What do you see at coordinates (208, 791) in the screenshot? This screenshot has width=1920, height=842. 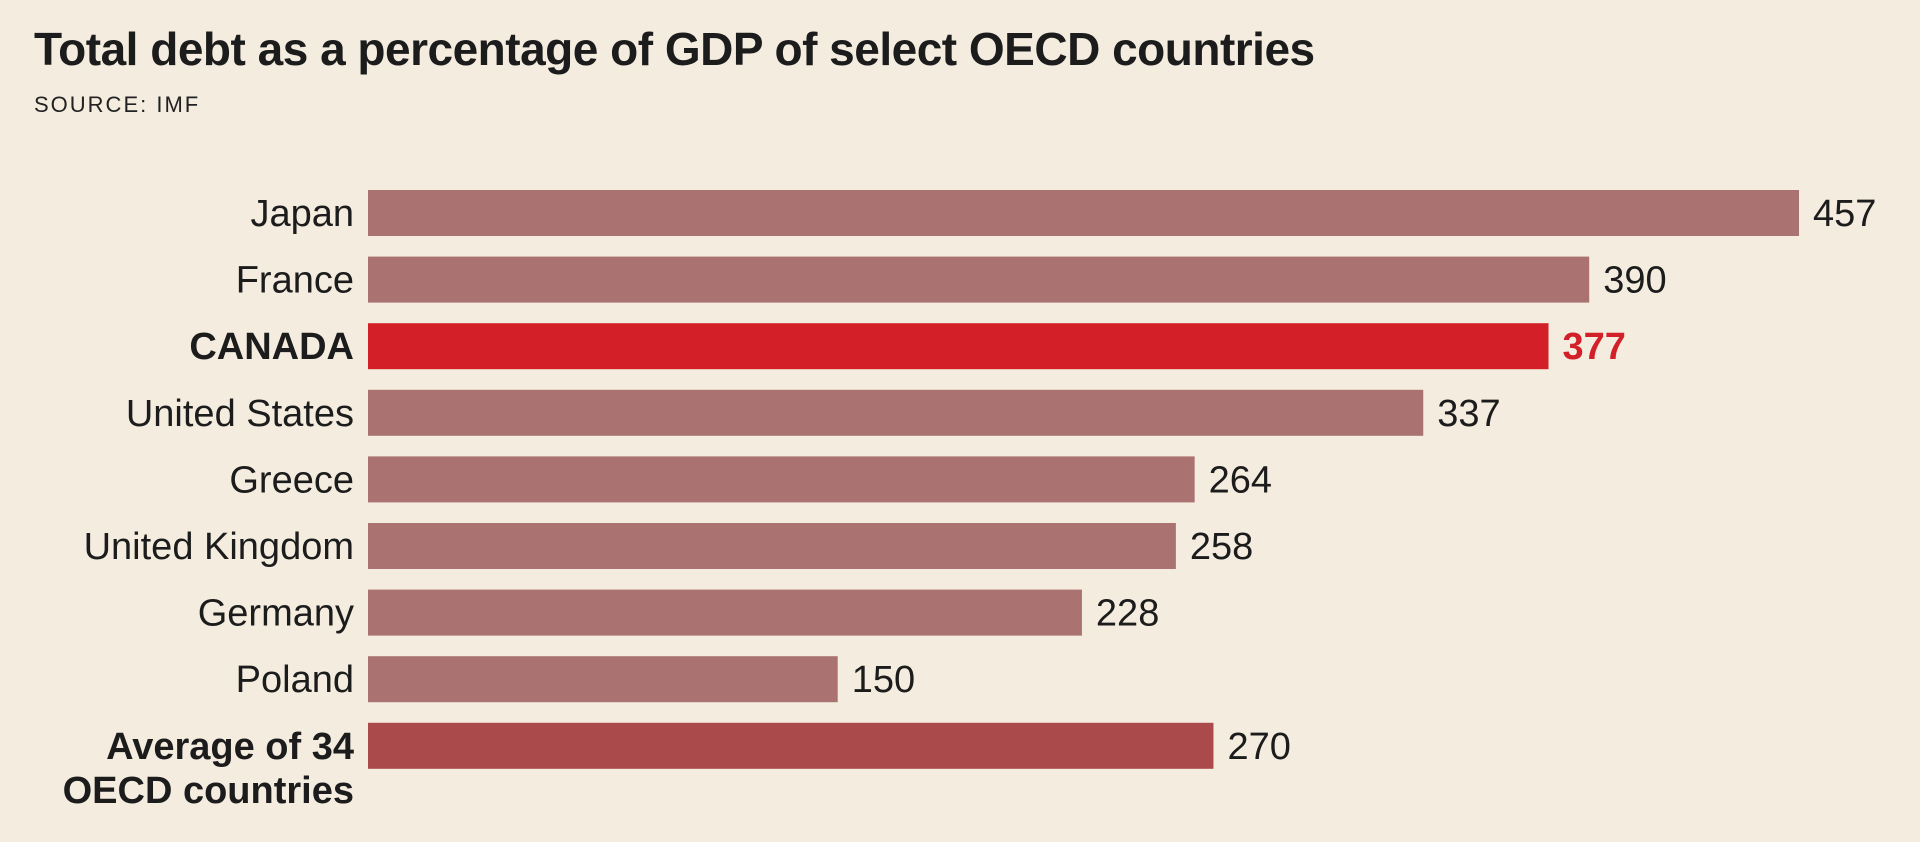 I see `category-label: OECD countries` at bounding box center [208, 791].